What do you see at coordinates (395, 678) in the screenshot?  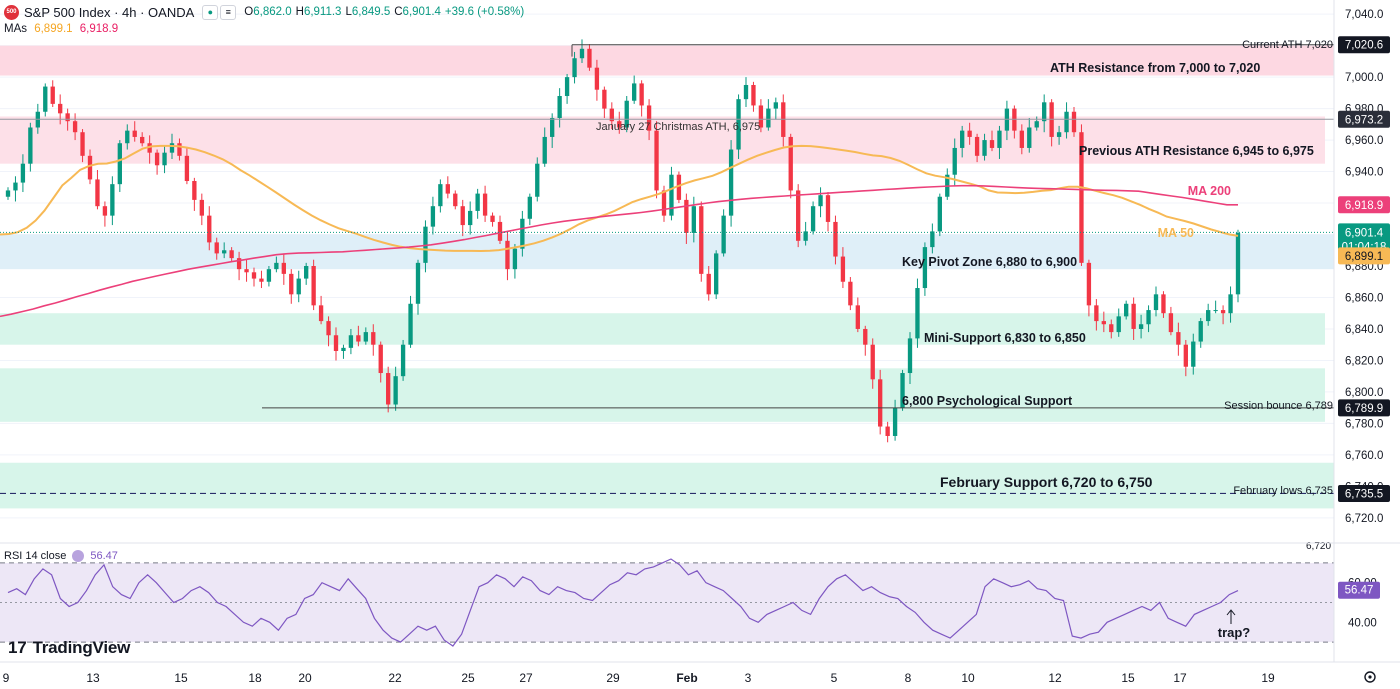 I see `time-tick-label: 22` at bounding box center [395, 678].